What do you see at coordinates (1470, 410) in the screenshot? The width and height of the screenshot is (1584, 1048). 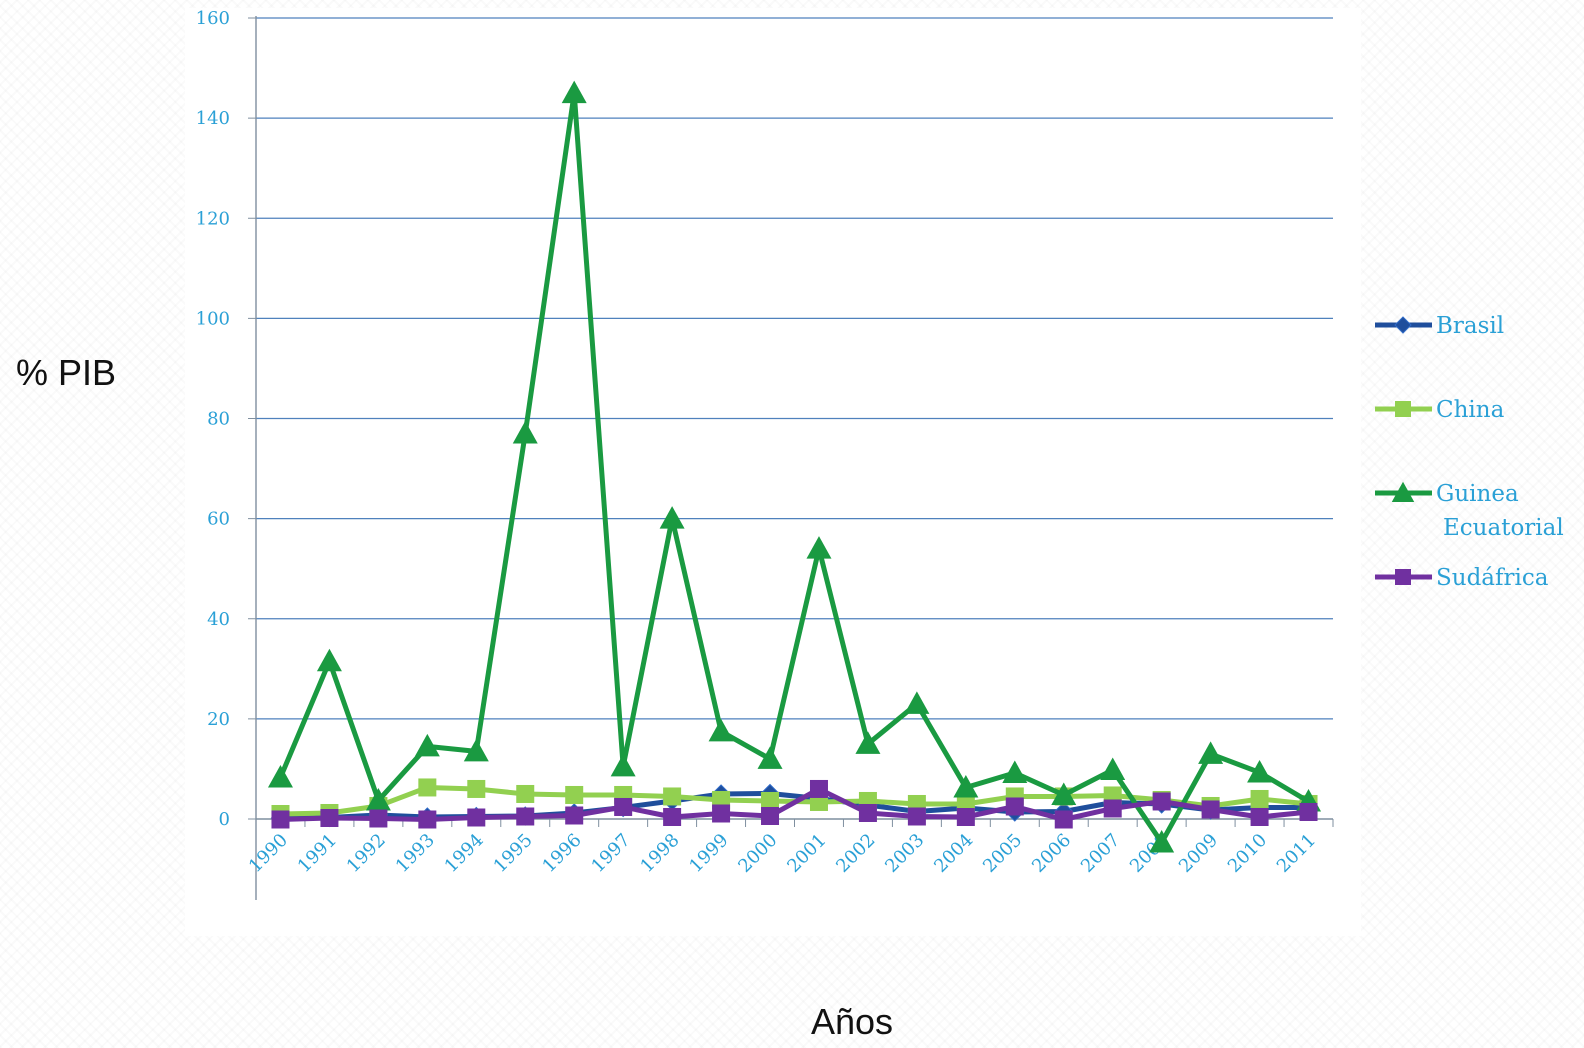 I see `legend-label: China` at bounding box center [1470, 410].